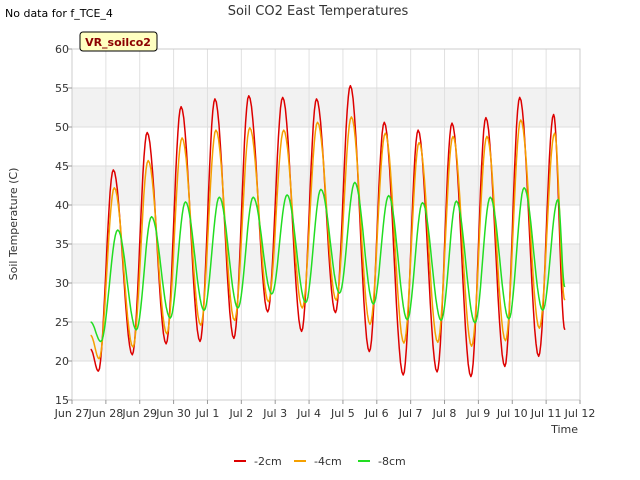 This screenshot has height=480, width=640. Describe the element at coordinates (342, 413) in the screenshot. I see `x-tick-label: Jul 5` at that location.